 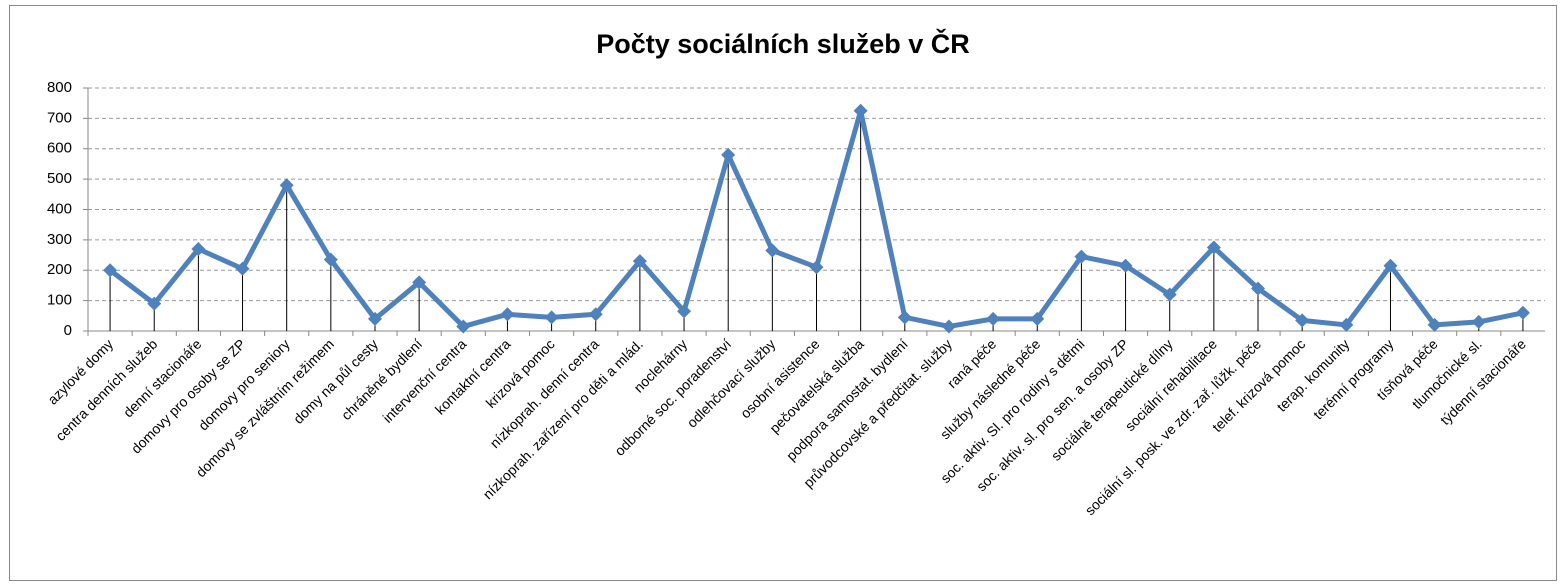 What do you see at coordinates (68, 330) in the screenshot?
I see `y-tick-label: 0` at bounding box center [68, 330].